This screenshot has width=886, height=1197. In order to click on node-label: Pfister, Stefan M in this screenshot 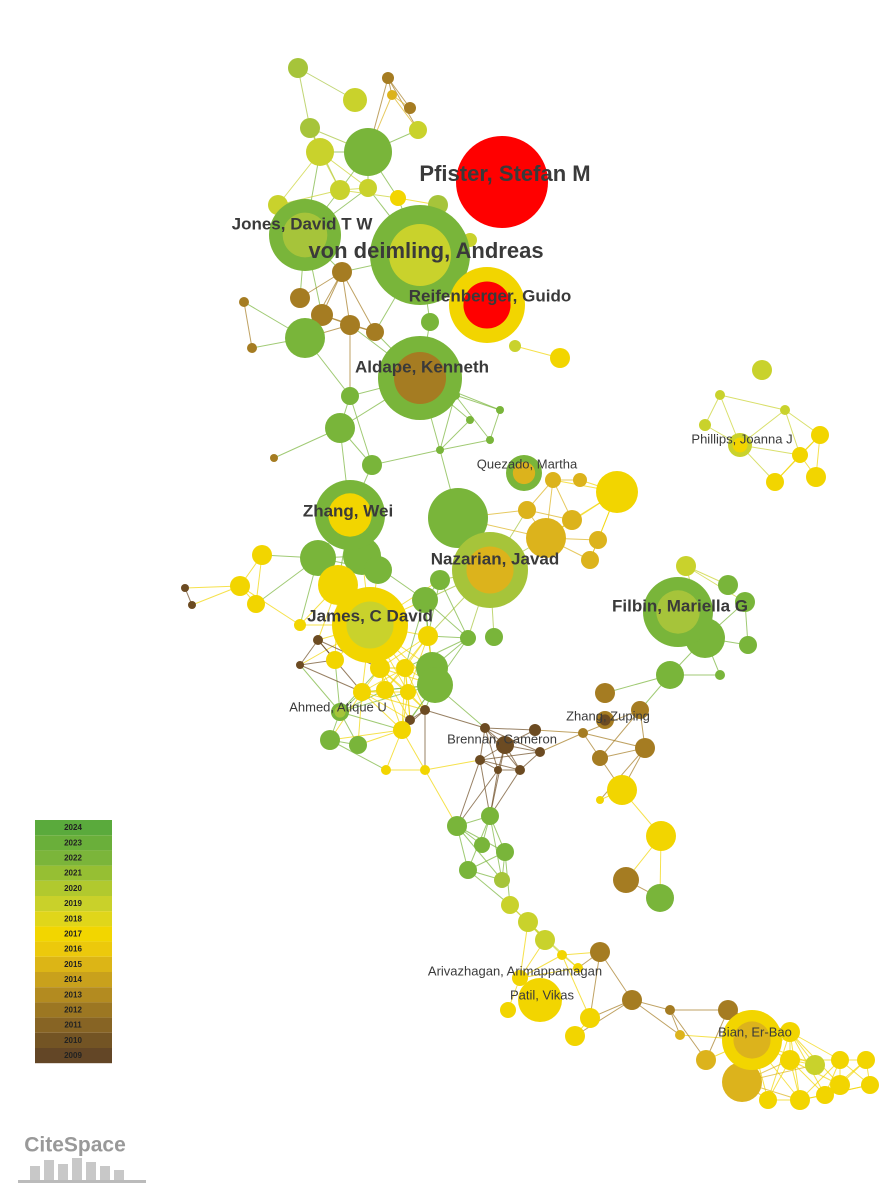, I will do `click(504, 173)`.